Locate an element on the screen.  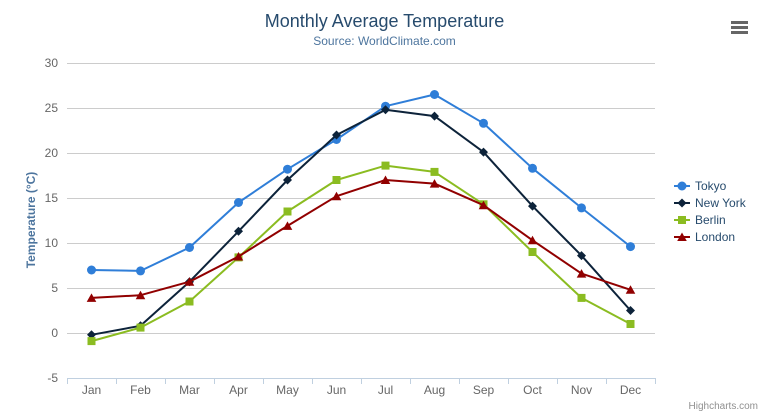
y-axis-label: 15 is located at coordinates (52, 198).